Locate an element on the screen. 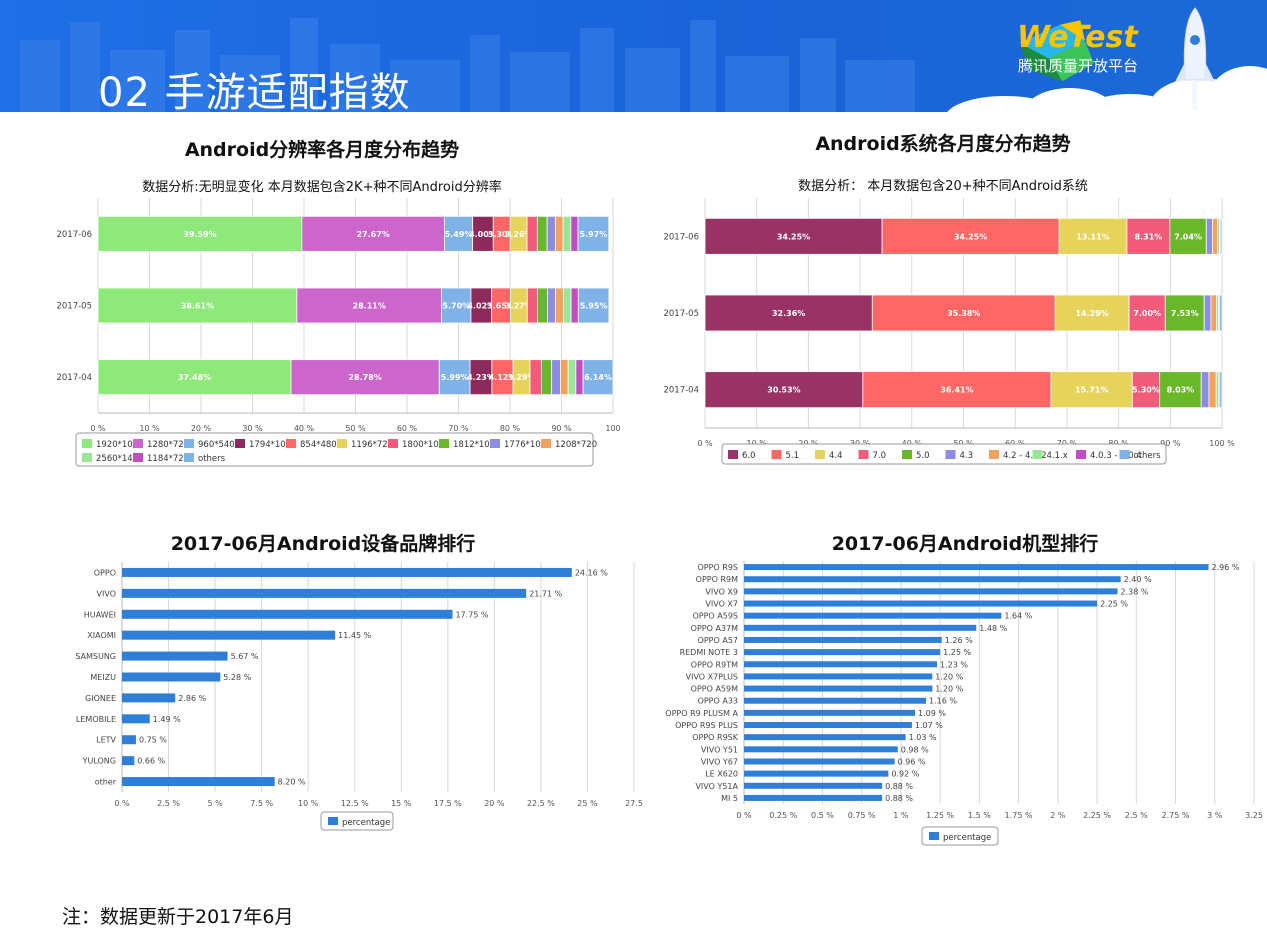 This screenshot has width=1267, height=933. data-label: 11.45 % is located at coordinates (354, 635).